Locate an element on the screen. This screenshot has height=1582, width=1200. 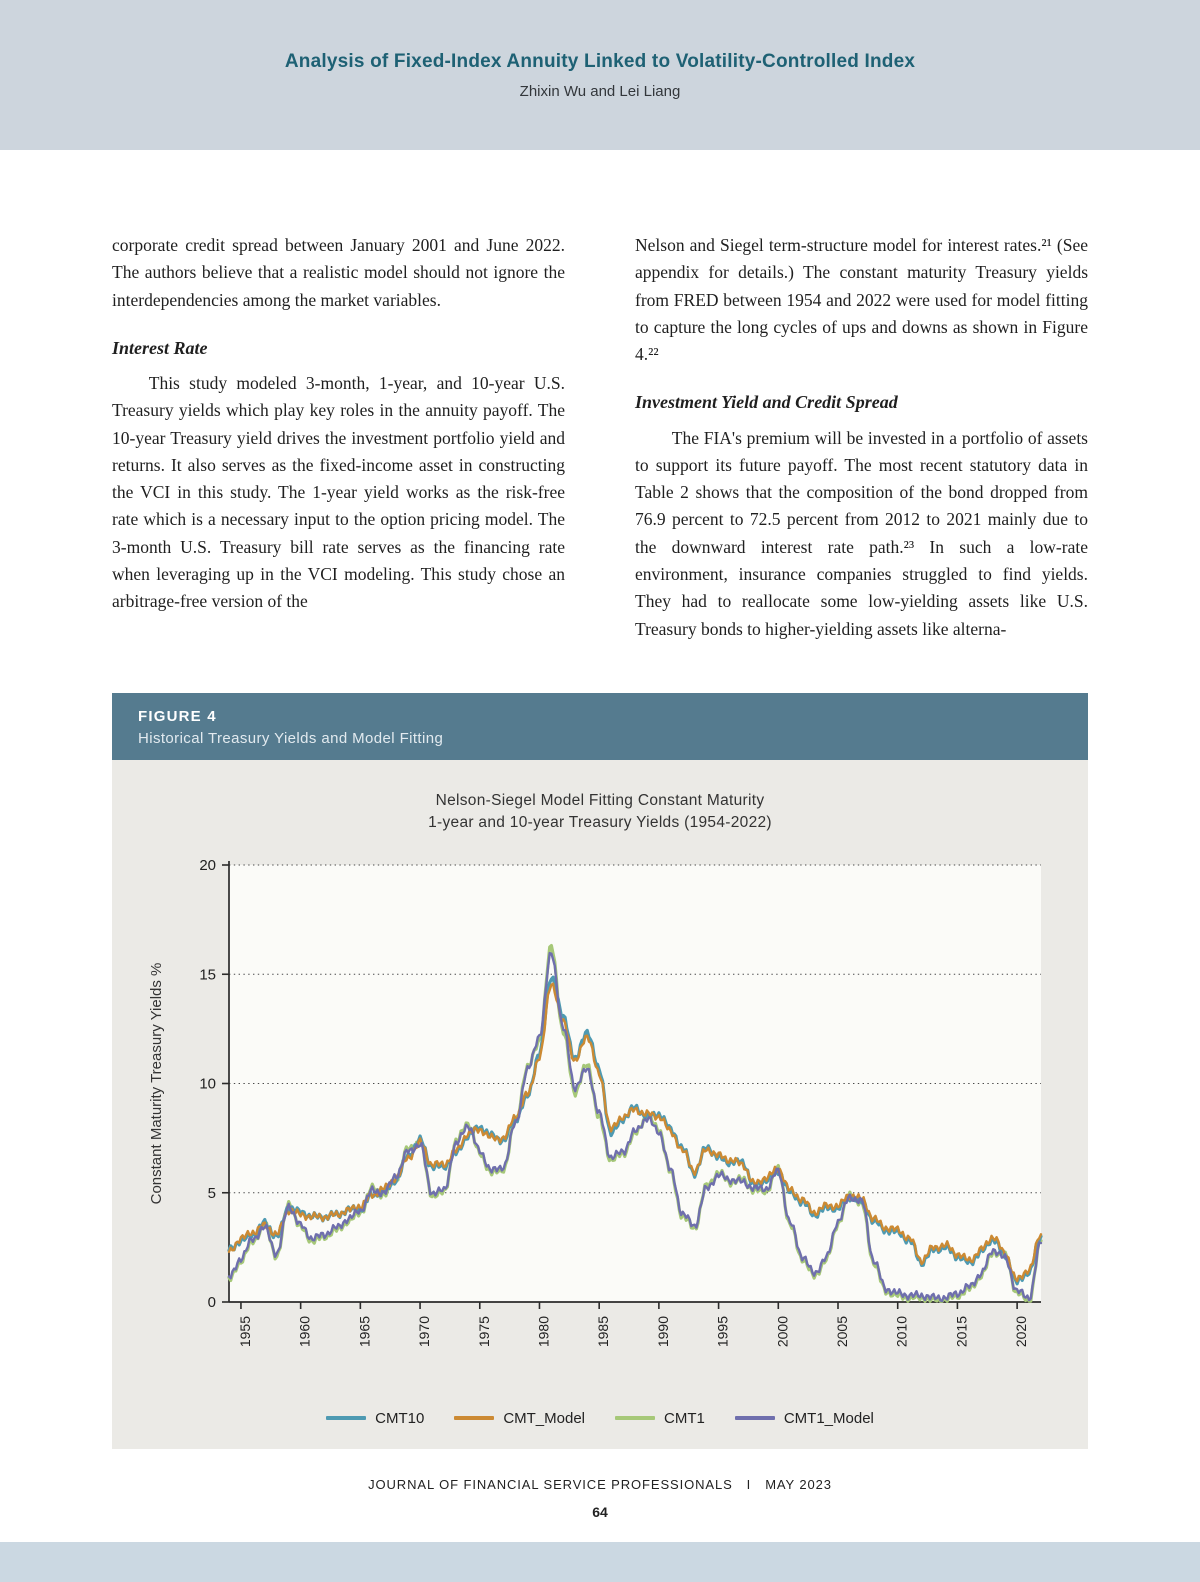
page-number: 64 is located at coordinates (600, 1512).